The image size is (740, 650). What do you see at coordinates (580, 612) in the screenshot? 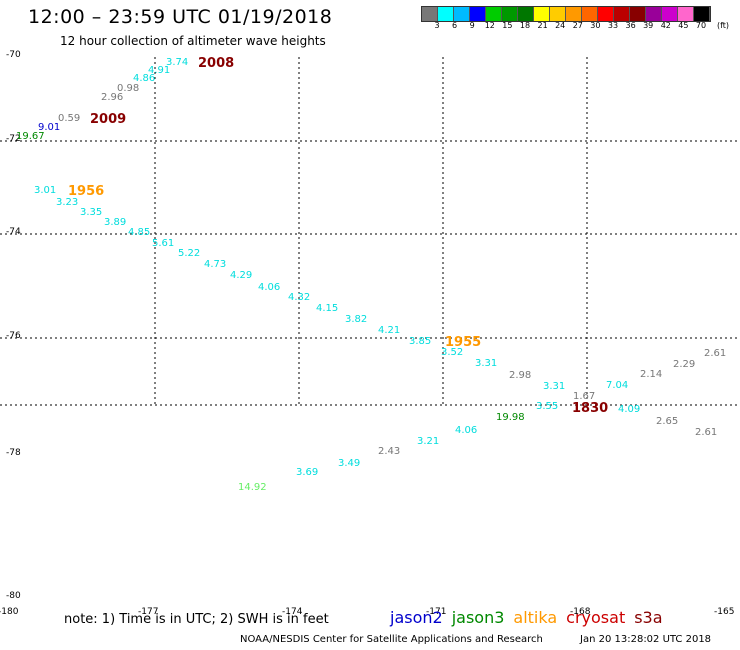
I see `longitude-label: -168` at bounding box center [580, 612].